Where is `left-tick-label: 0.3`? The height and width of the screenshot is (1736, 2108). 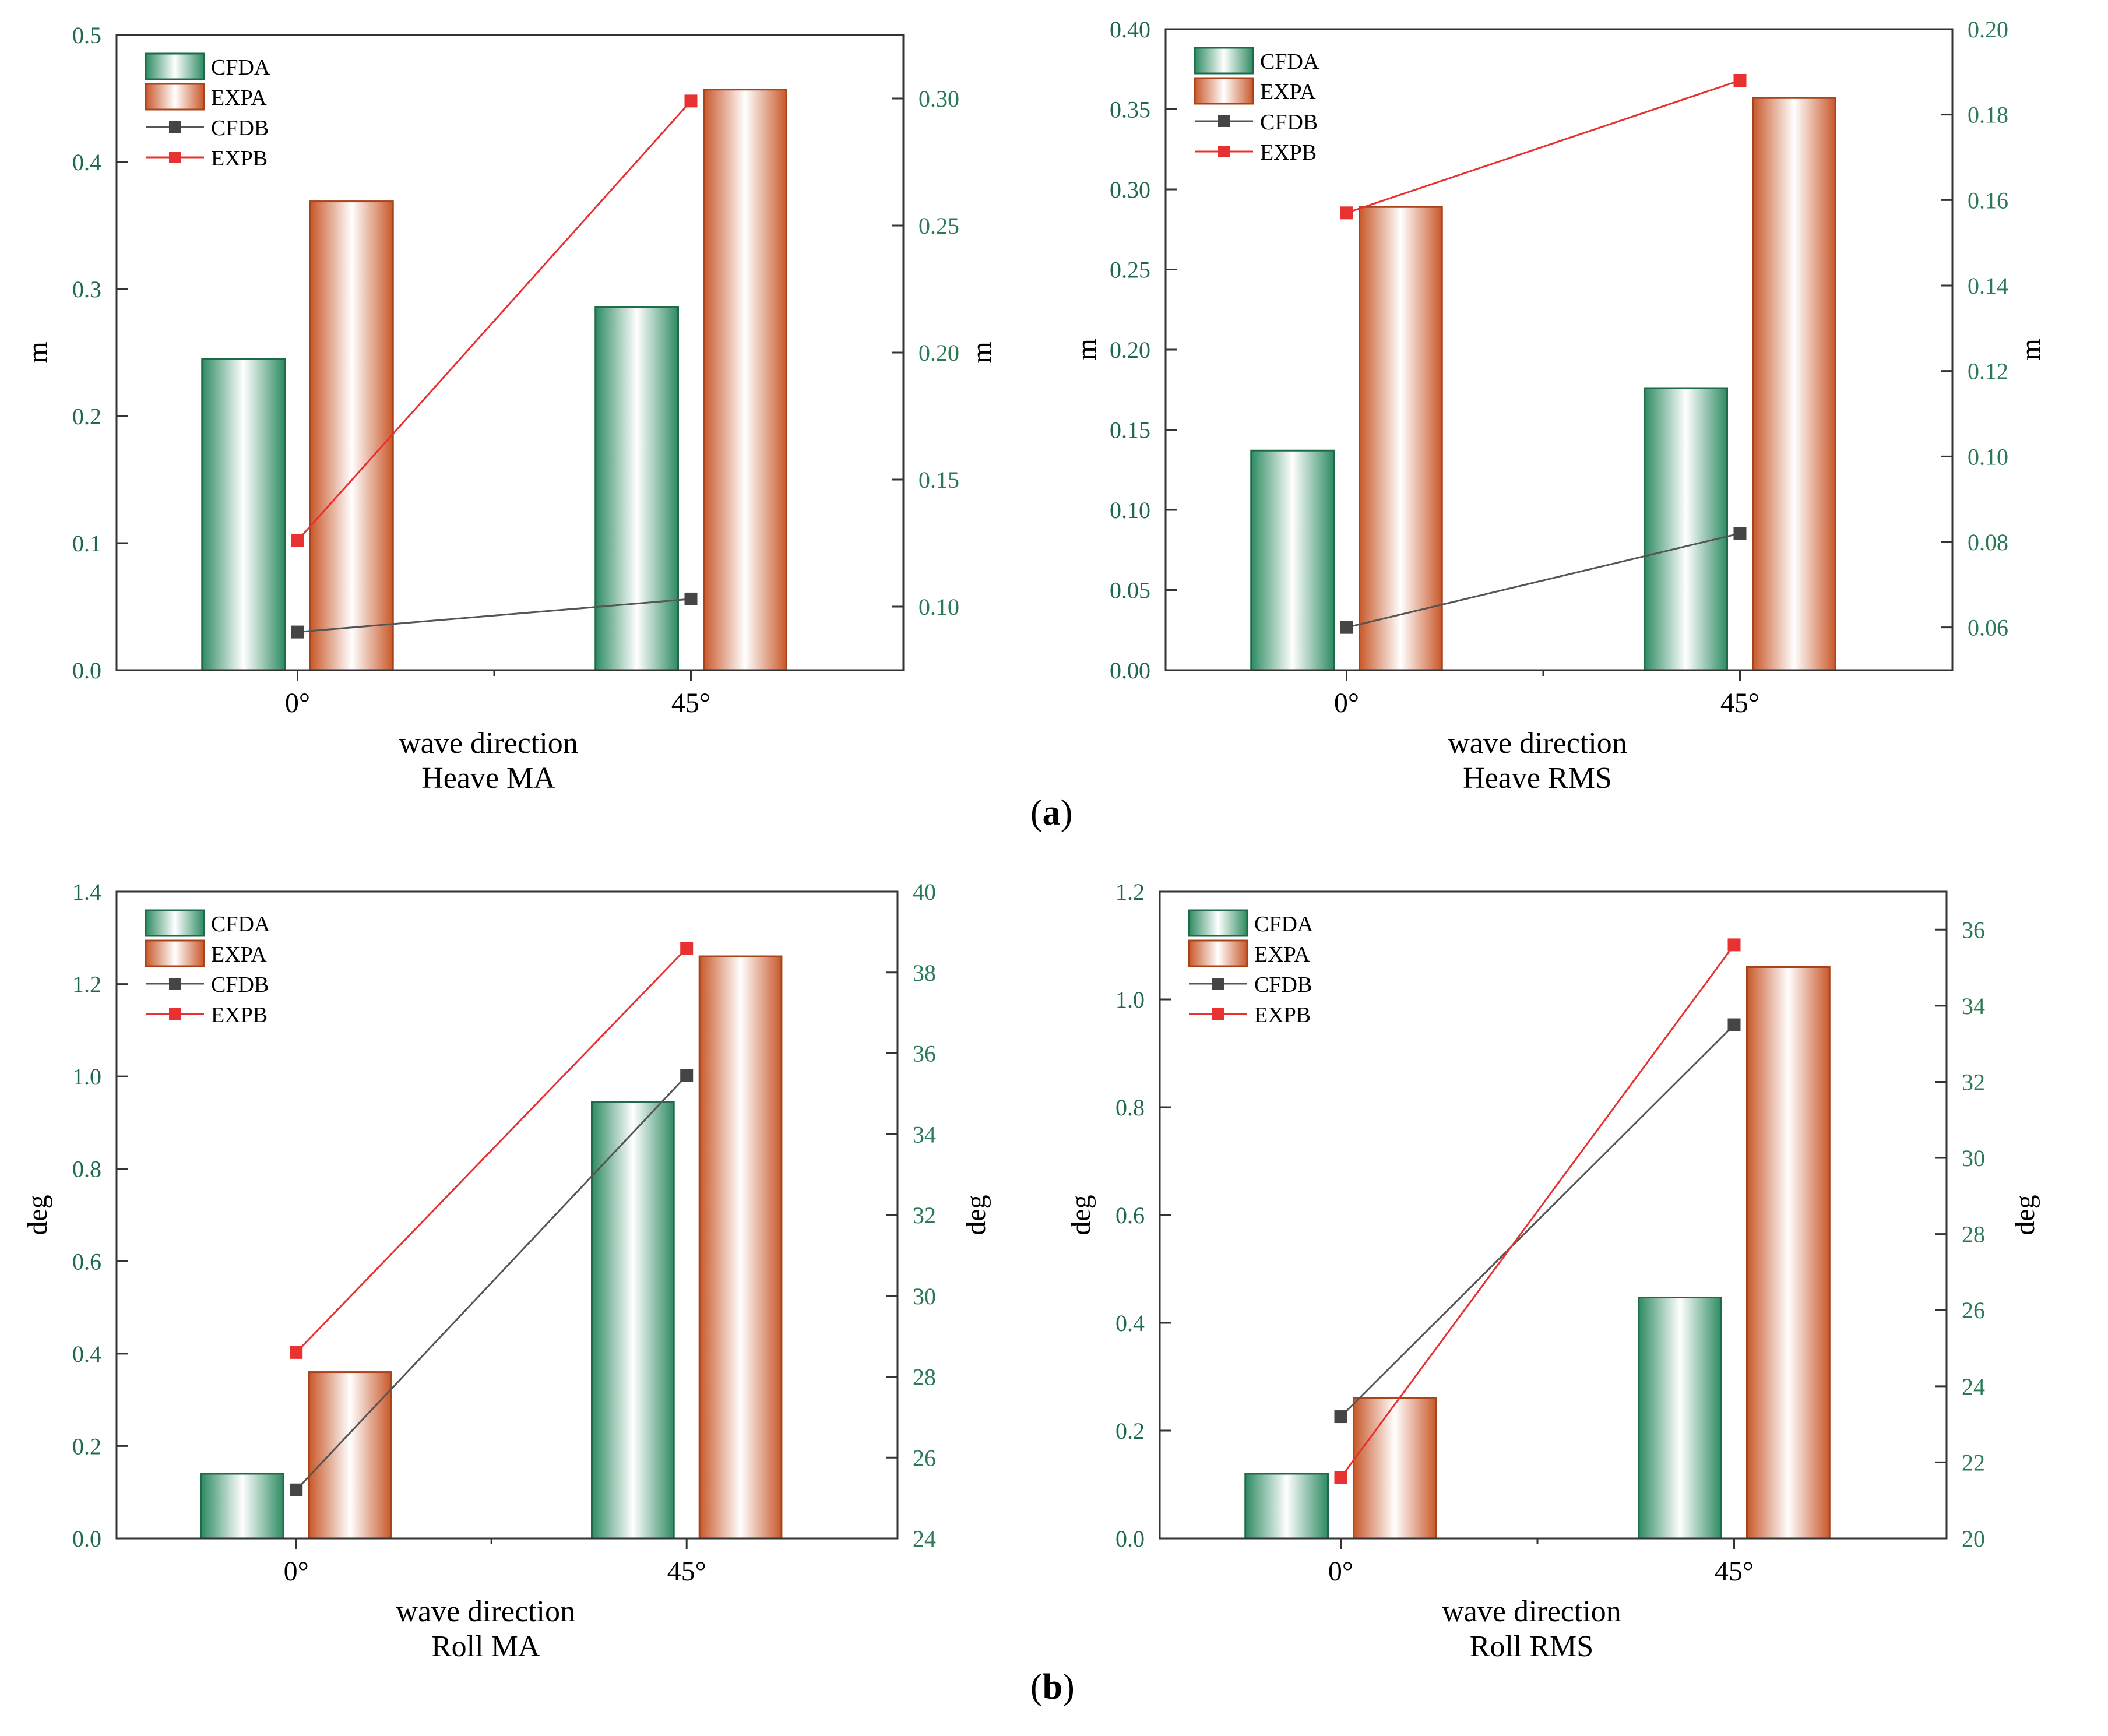 left-tick-label: 0.3 is located at coordinates (86, 289).